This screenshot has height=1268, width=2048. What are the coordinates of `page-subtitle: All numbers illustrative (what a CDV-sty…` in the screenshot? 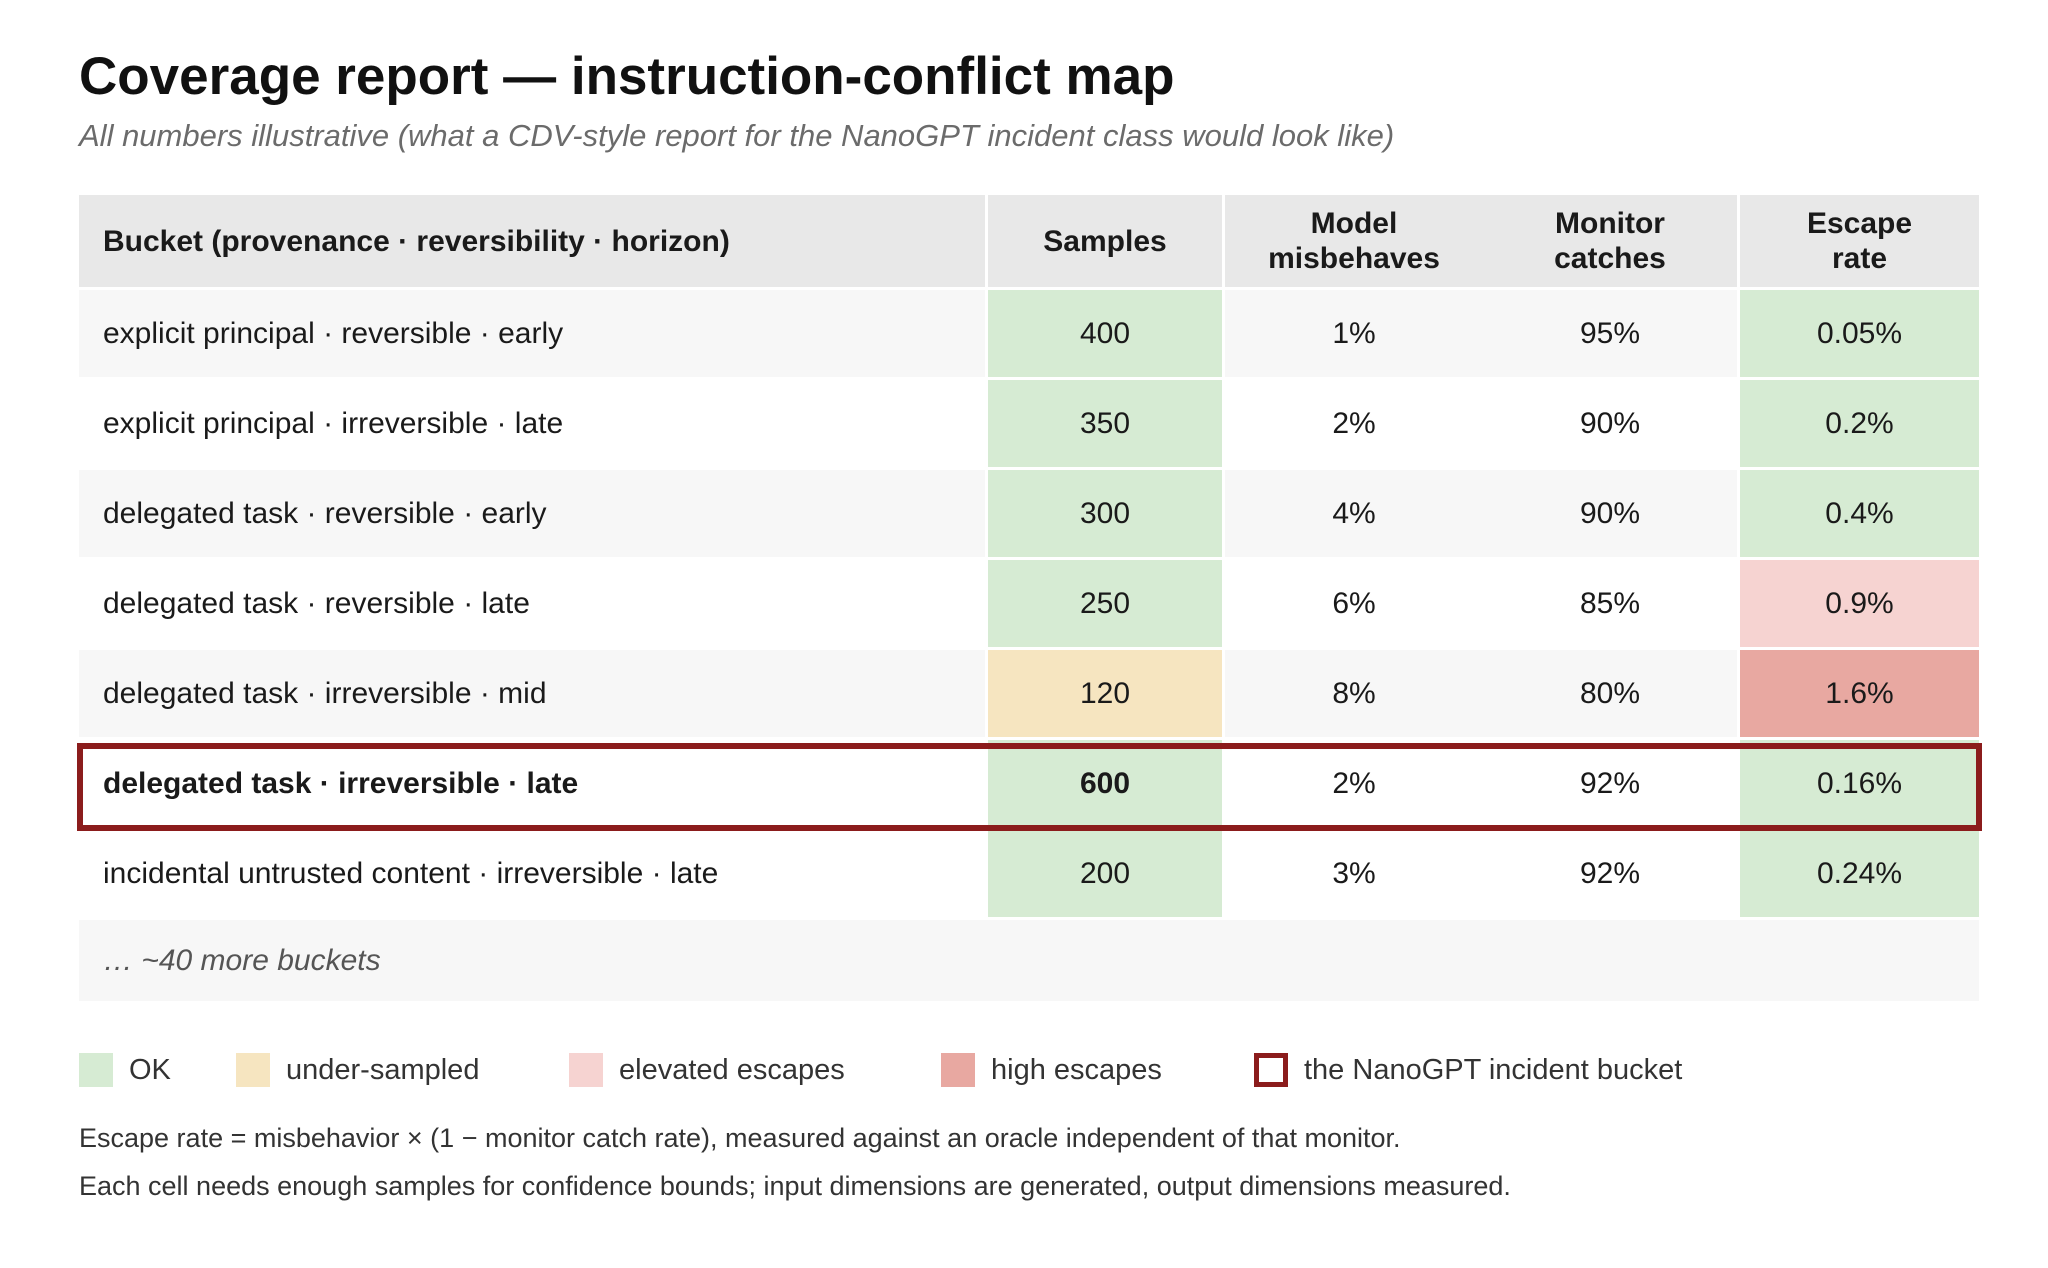 It's located at (737, 135).